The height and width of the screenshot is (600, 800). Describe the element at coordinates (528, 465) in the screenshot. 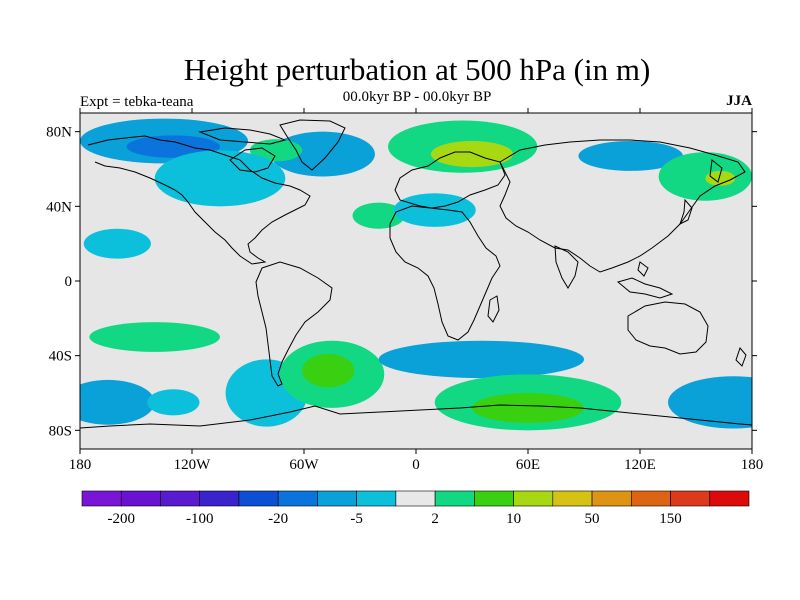

I see `x-tick-label-4: 60E` at that location.